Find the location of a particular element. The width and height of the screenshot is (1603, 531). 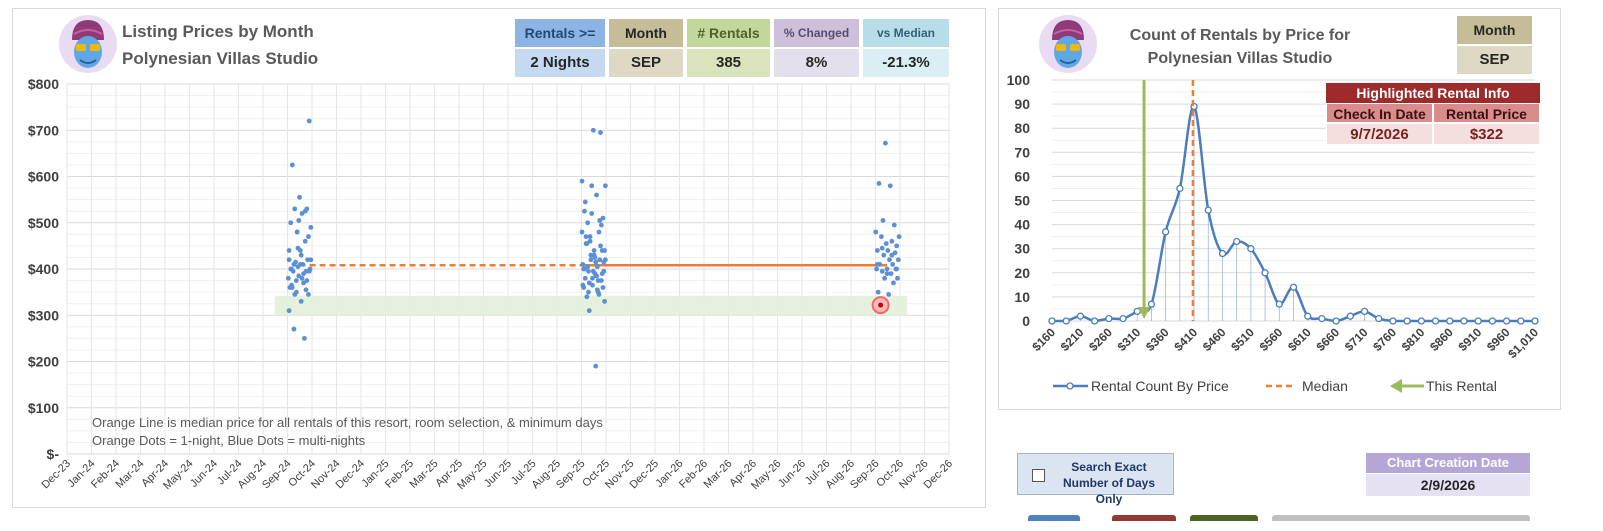

kpi-value: SEP is located at coordinates (646, 62).